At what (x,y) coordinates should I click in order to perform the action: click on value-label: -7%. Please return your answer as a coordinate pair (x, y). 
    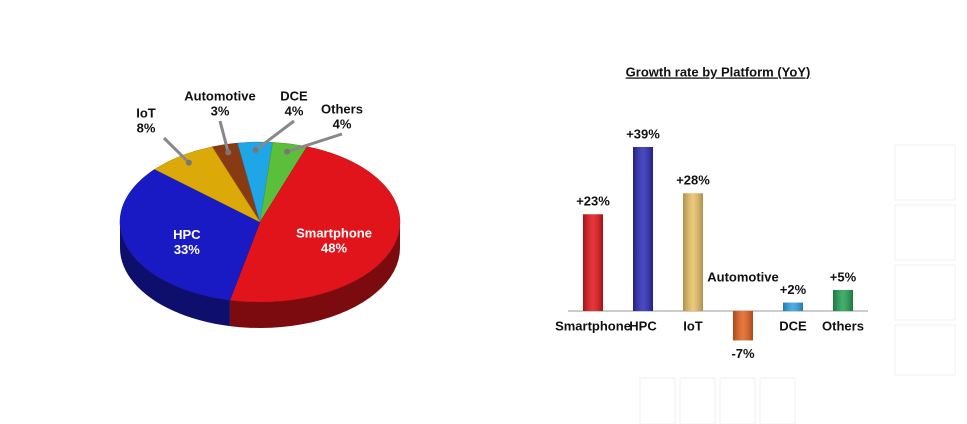
    Looking at the image, I should click on (743, 353).